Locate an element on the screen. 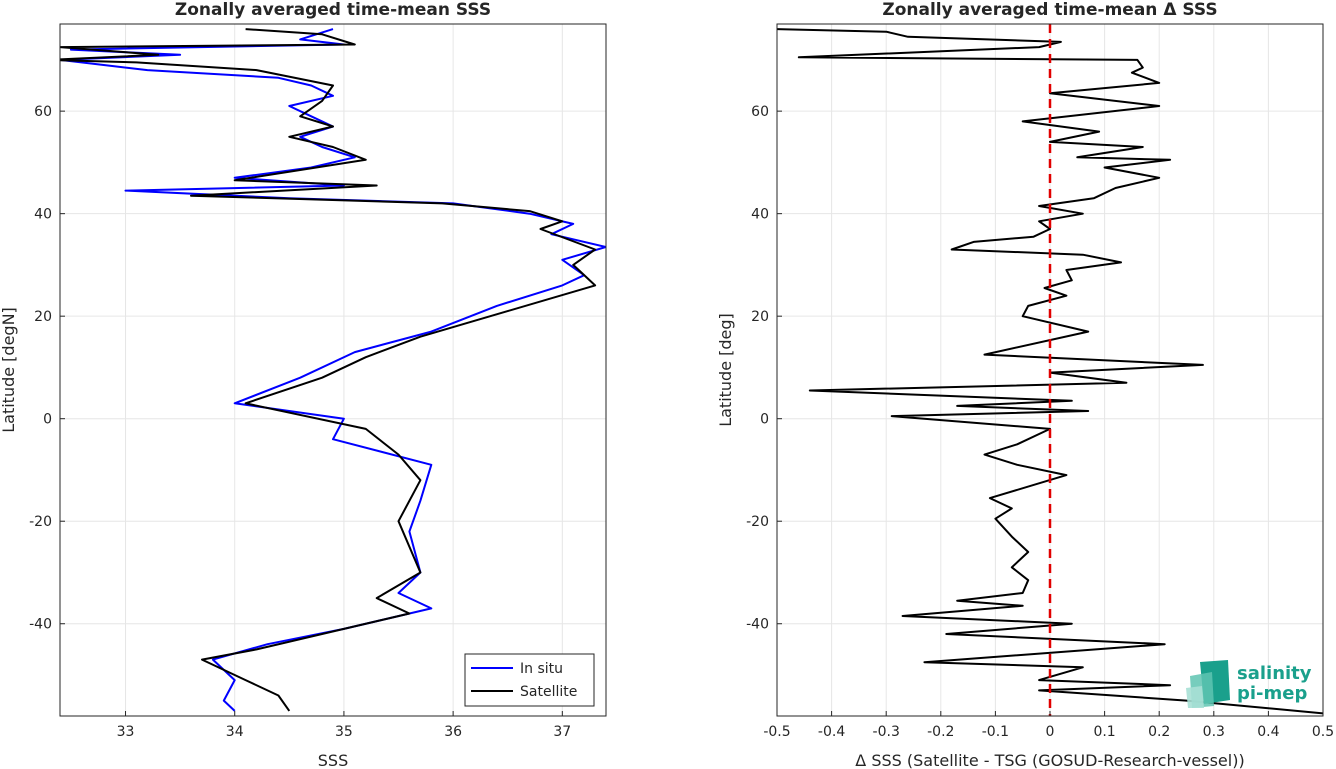 Image resolution: width=1336 pixels, height=769 pixels. x-tick-label: 35 is located at coordinates (344, 732).